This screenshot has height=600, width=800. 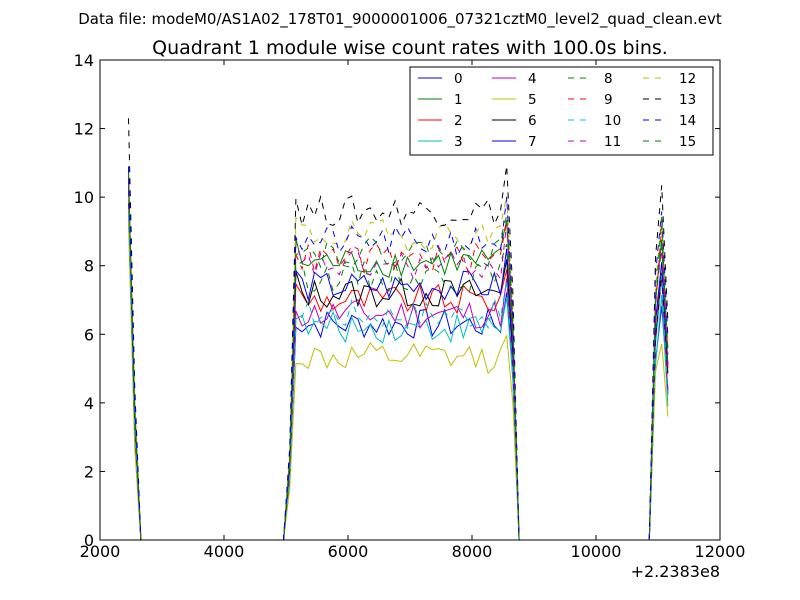 I want to click on legend-label-3: 3, so click(x=458, y=142).